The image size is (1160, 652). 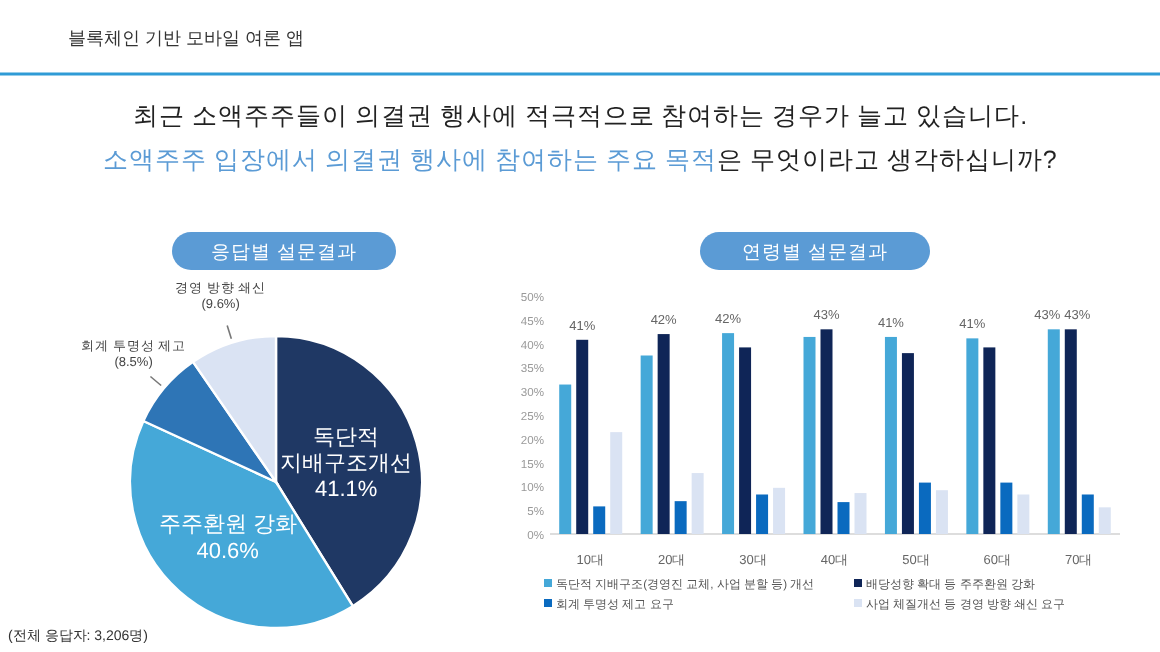 I want to click on text: 은 무엇이라고 생각하십니까?, so click(x=886, y=160).